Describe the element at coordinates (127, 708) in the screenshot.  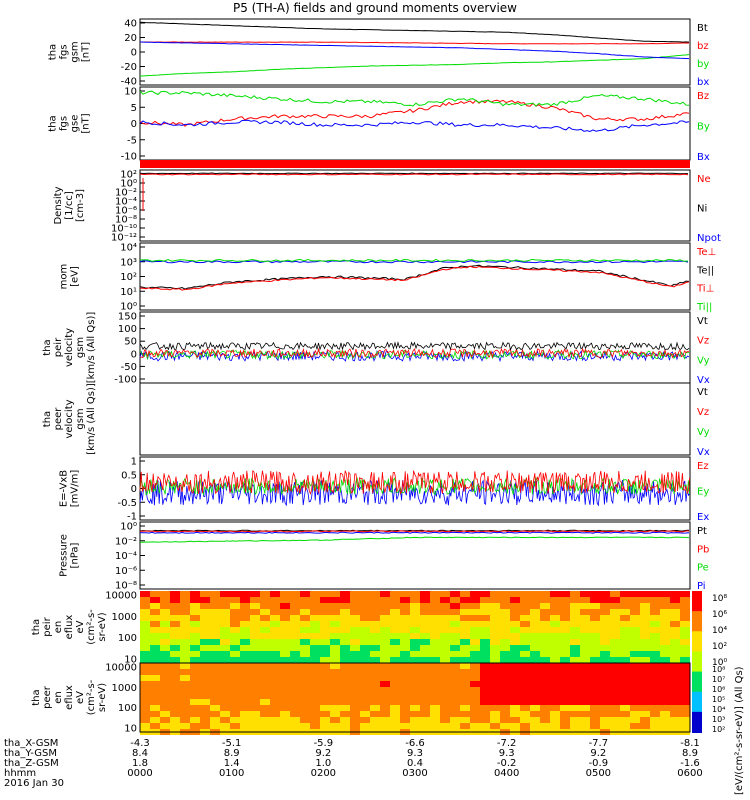
I see `peer_spectrogram-ytick: 100` at that location.